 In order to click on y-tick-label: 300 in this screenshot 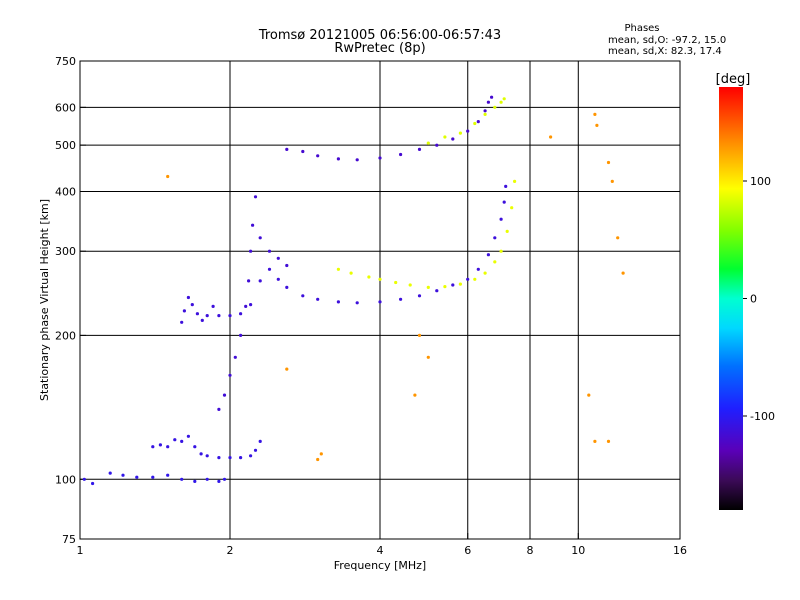, I will do `click(65, 251)`.